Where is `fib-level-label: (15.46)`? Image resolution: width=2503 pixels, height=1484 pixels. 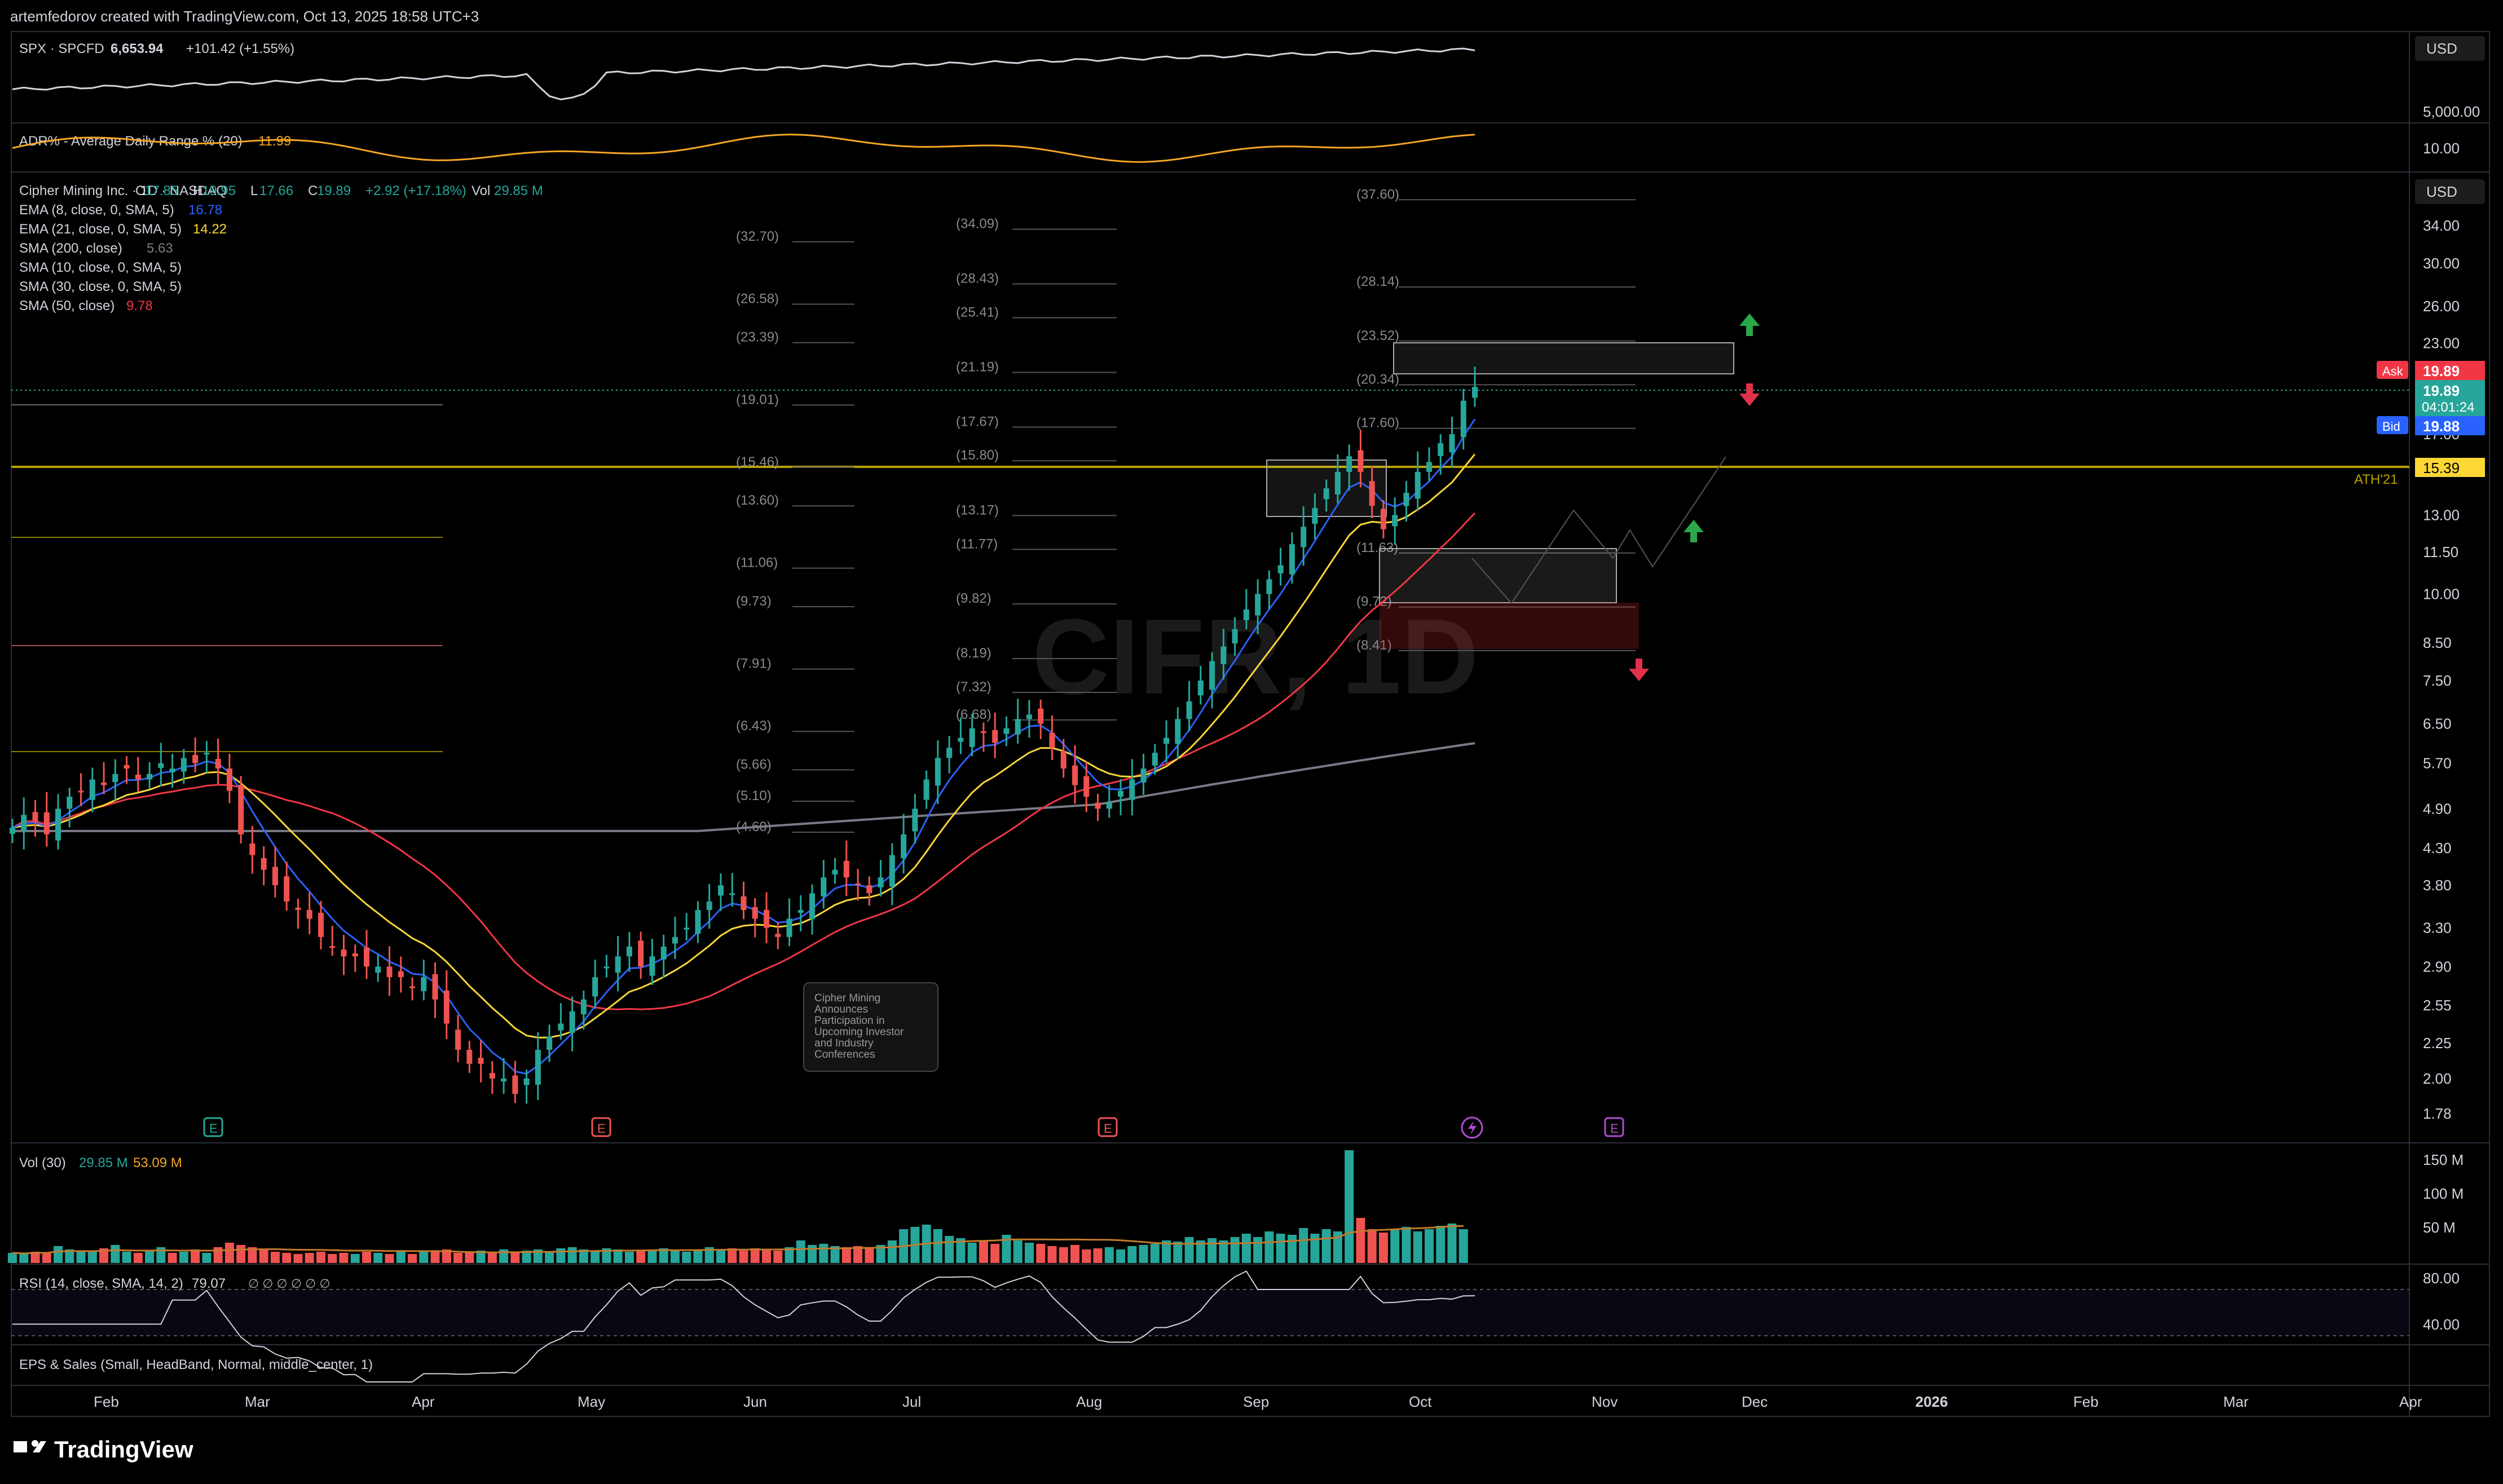
fib-level-label: (15.46) is located at coordinates (757, 462).